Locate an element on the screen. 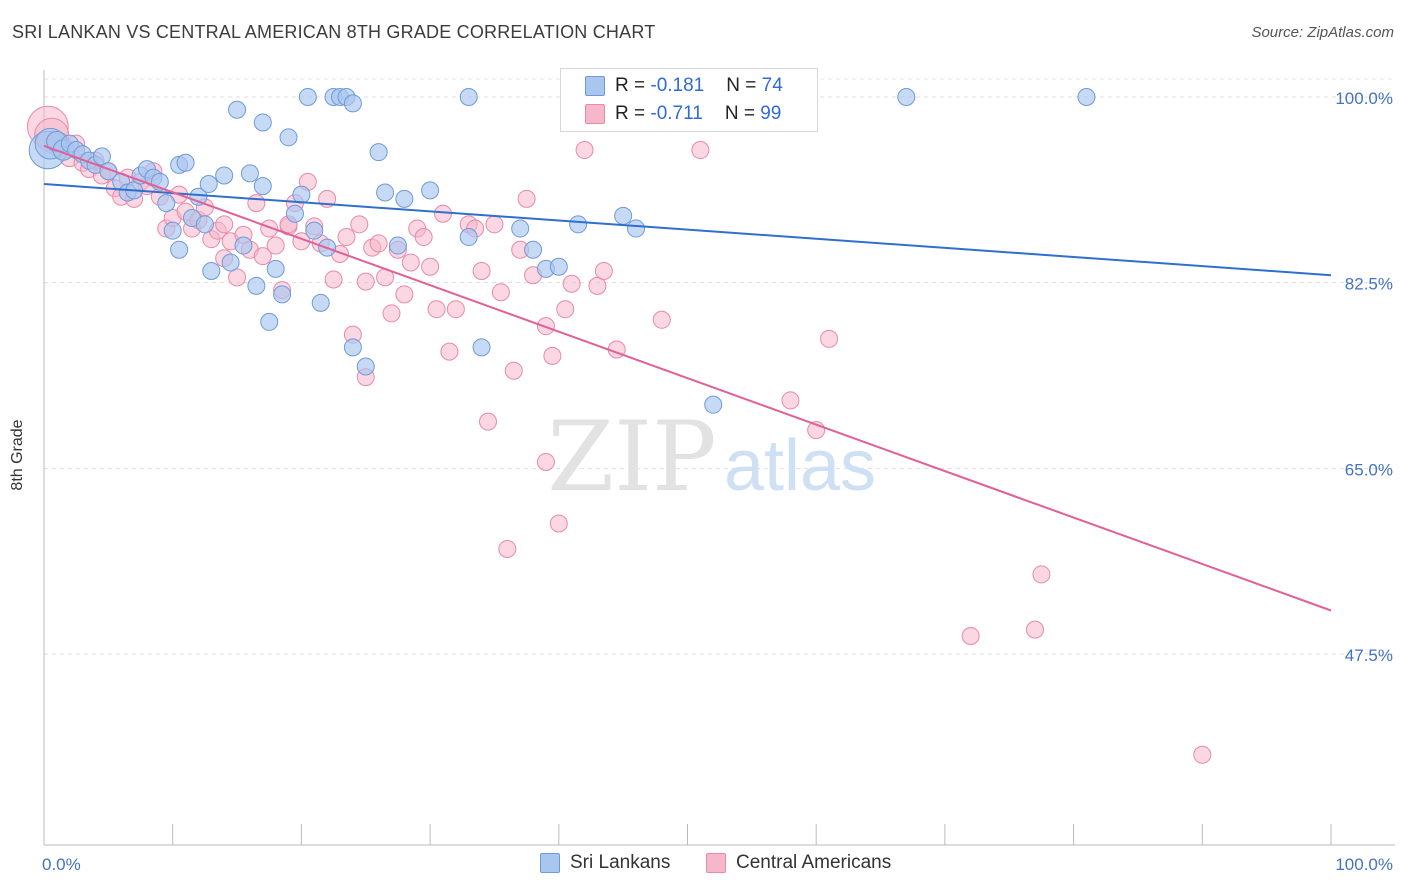  watermark: ZIP atlas is located at coordinates (711, 457).